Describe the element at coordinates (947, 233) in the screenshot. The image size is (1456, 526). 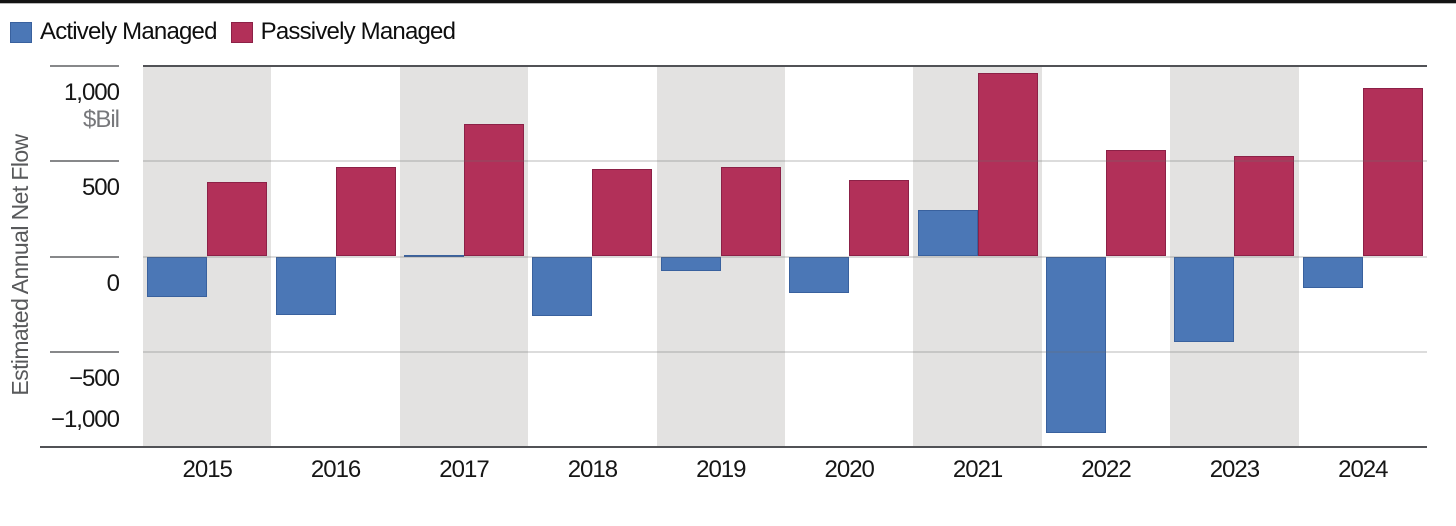
I see `bar-active-2021` at that location.